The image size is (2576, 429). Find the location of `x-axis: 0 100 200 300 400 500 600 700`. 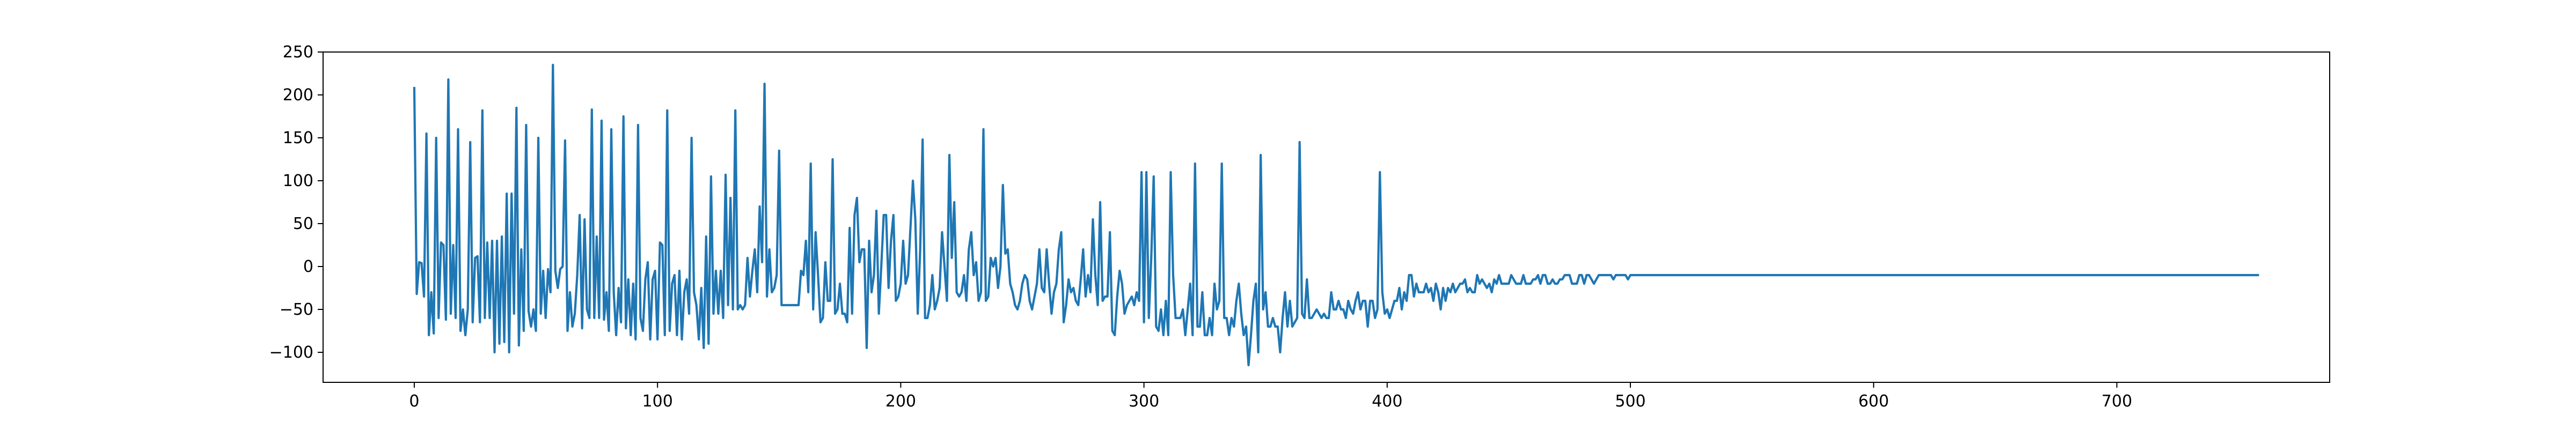

x-axis: 0 100 200 300 400 500 600 700 is located at coordinates (1270, 396).